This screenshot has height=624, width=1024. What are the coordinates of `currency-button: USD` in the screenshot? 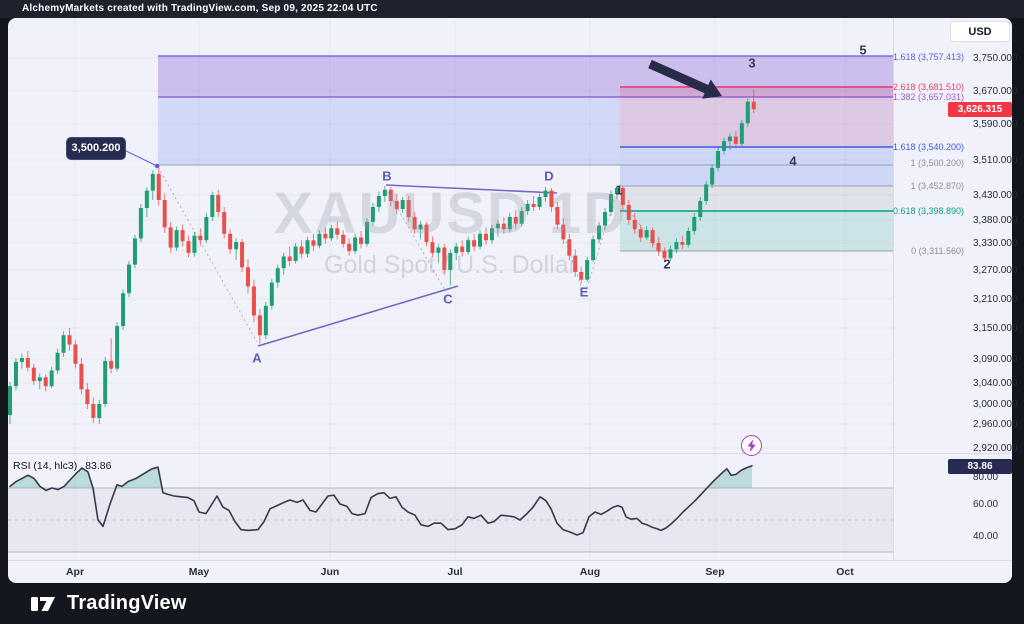 It's located at (980, 31).